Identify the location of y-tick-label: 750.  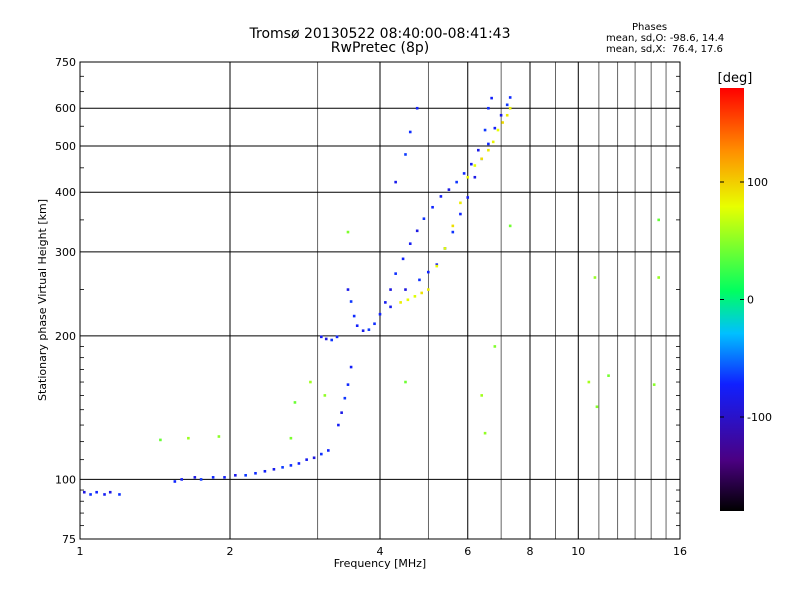
(65, 62).